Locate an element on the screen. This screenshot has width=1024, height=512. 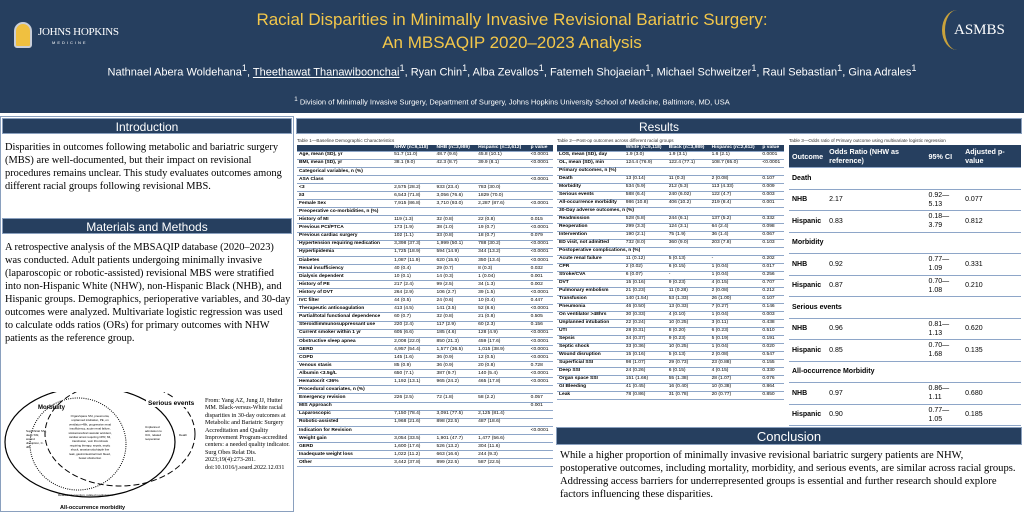
cell-value: 1.9 (3.0) is located at coordinates (645, 155).